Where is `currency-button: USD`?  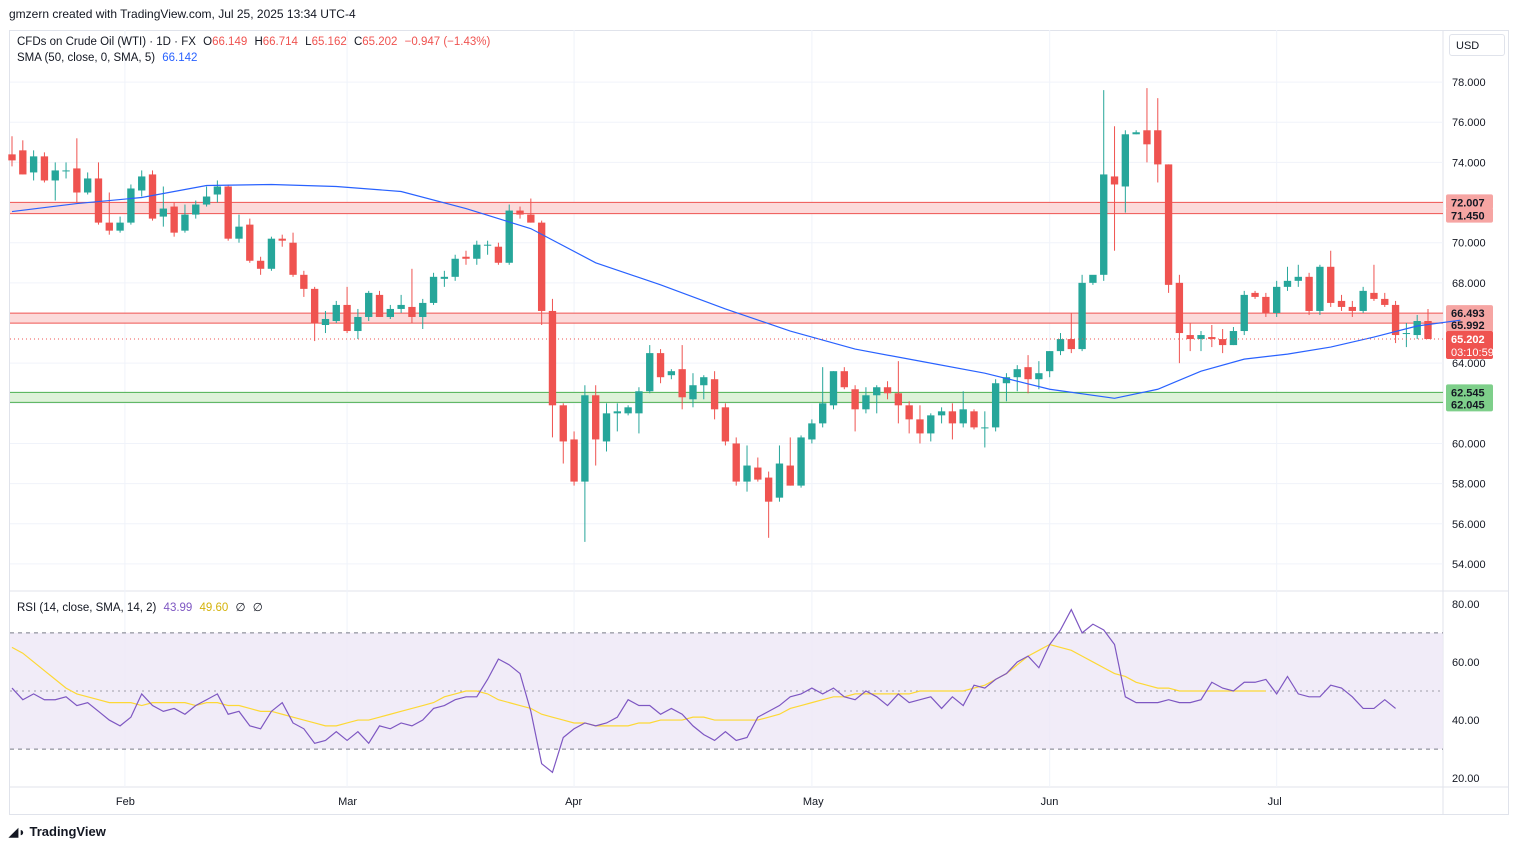 currency-button: USD is located at coordinates (1477, 45).